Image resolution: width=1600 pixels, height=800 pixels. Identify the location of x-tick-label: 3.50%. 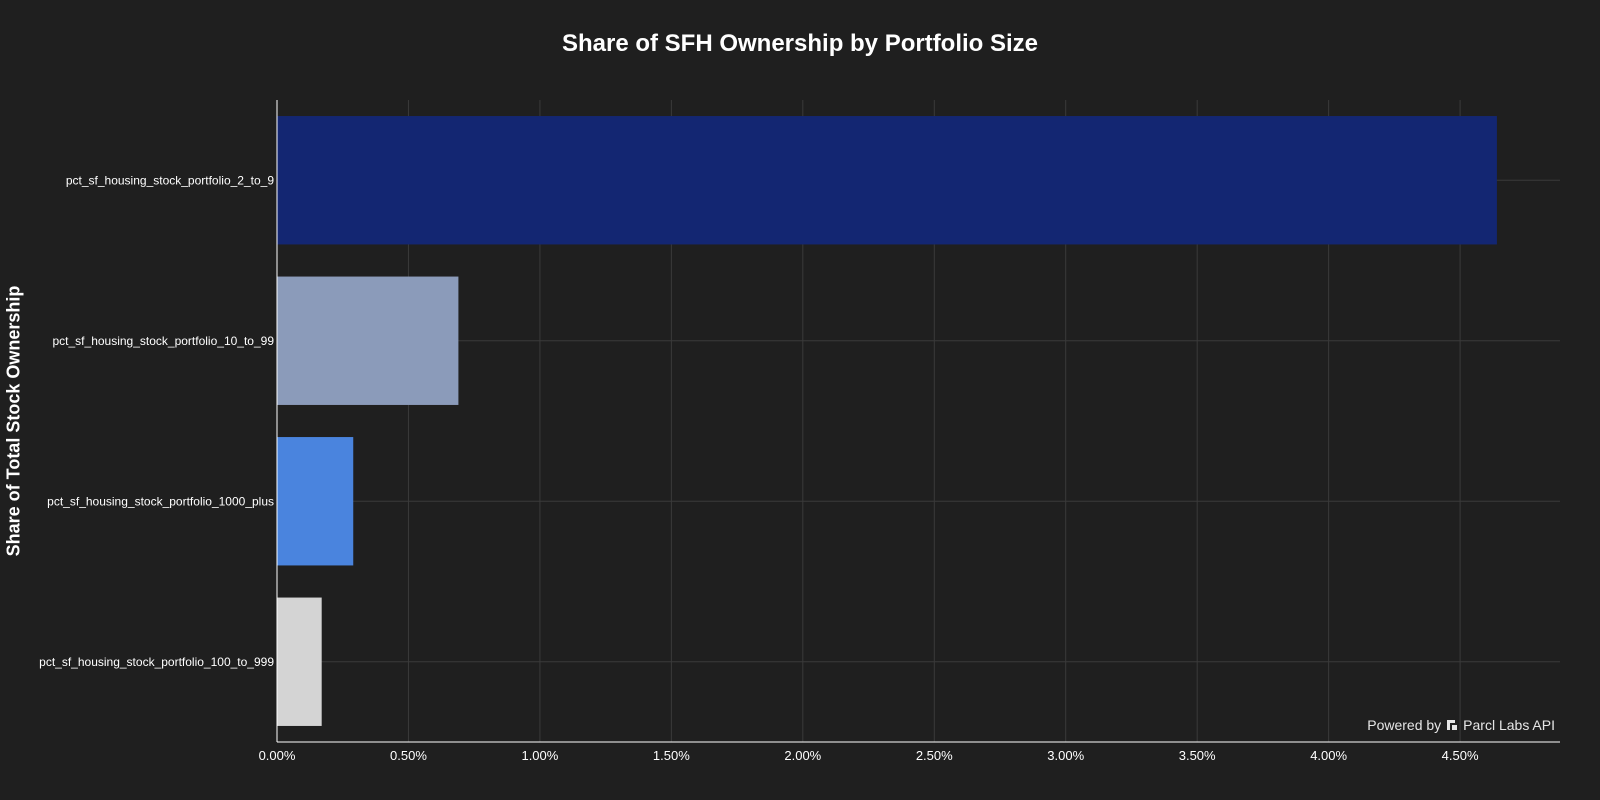
(1197, 755).